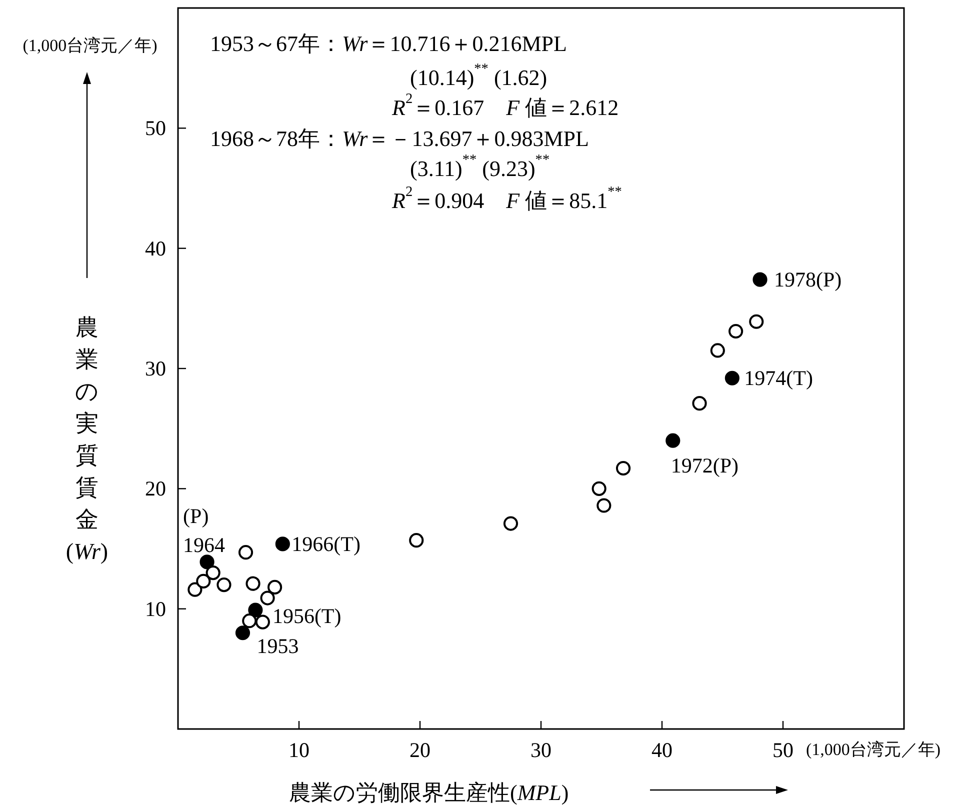 Image resolution: width=980 pixels, height=807 pixels. I want to click on x-tick-label: 30, so click(541, 750).